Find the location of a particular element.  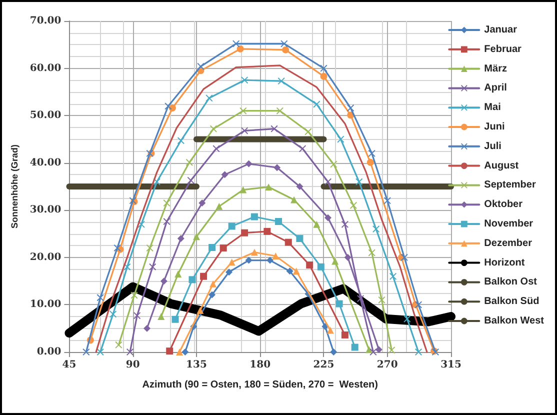

x-tick-label: 315 is located at coordinates (451, 365).